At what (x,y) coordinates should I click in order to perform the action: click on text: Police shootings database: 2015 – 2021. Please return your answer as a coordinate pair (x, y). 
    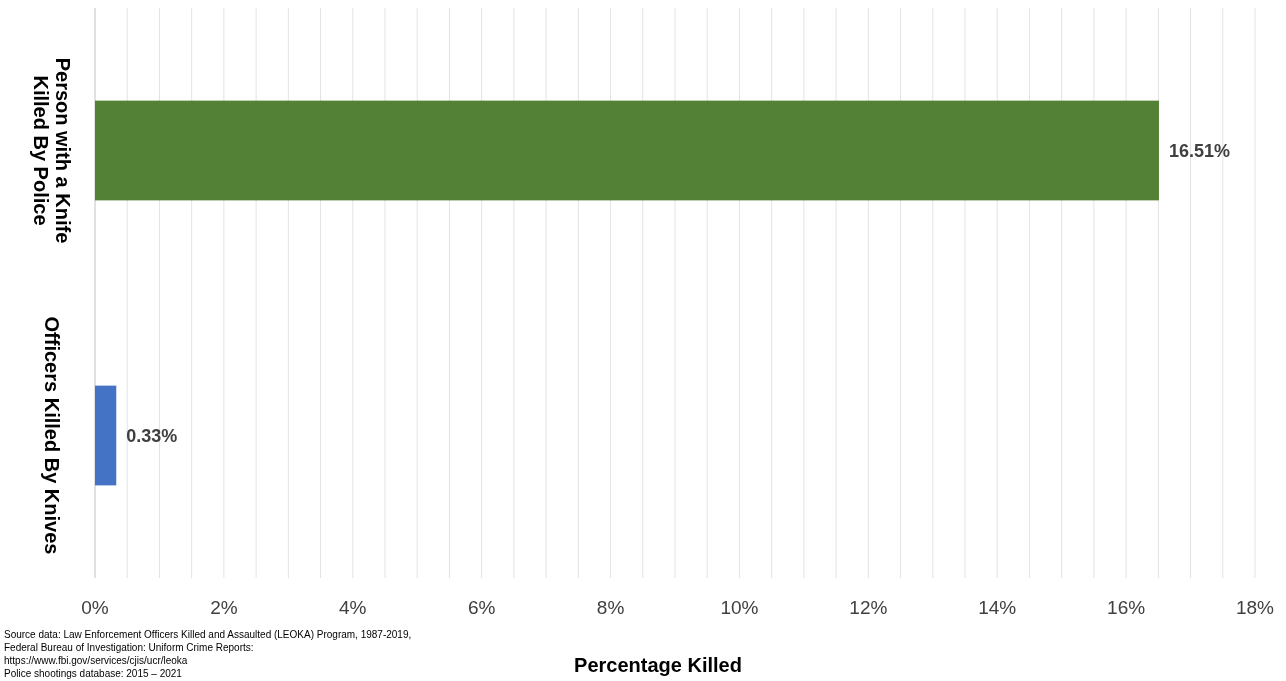
    Looking at the image, I should click on (93, 673).